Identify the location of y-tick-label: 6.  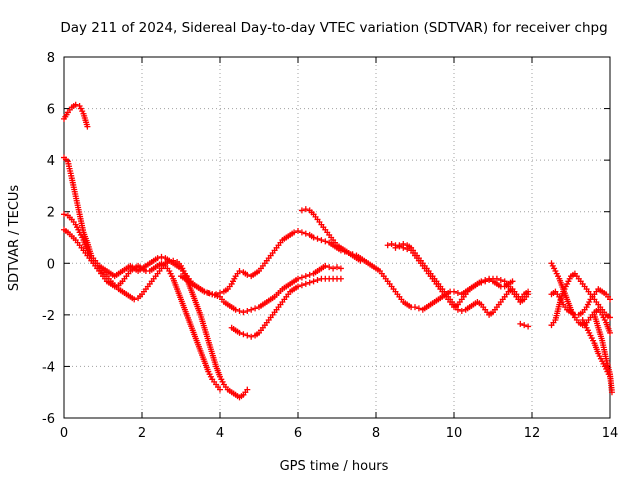
(51, 110).